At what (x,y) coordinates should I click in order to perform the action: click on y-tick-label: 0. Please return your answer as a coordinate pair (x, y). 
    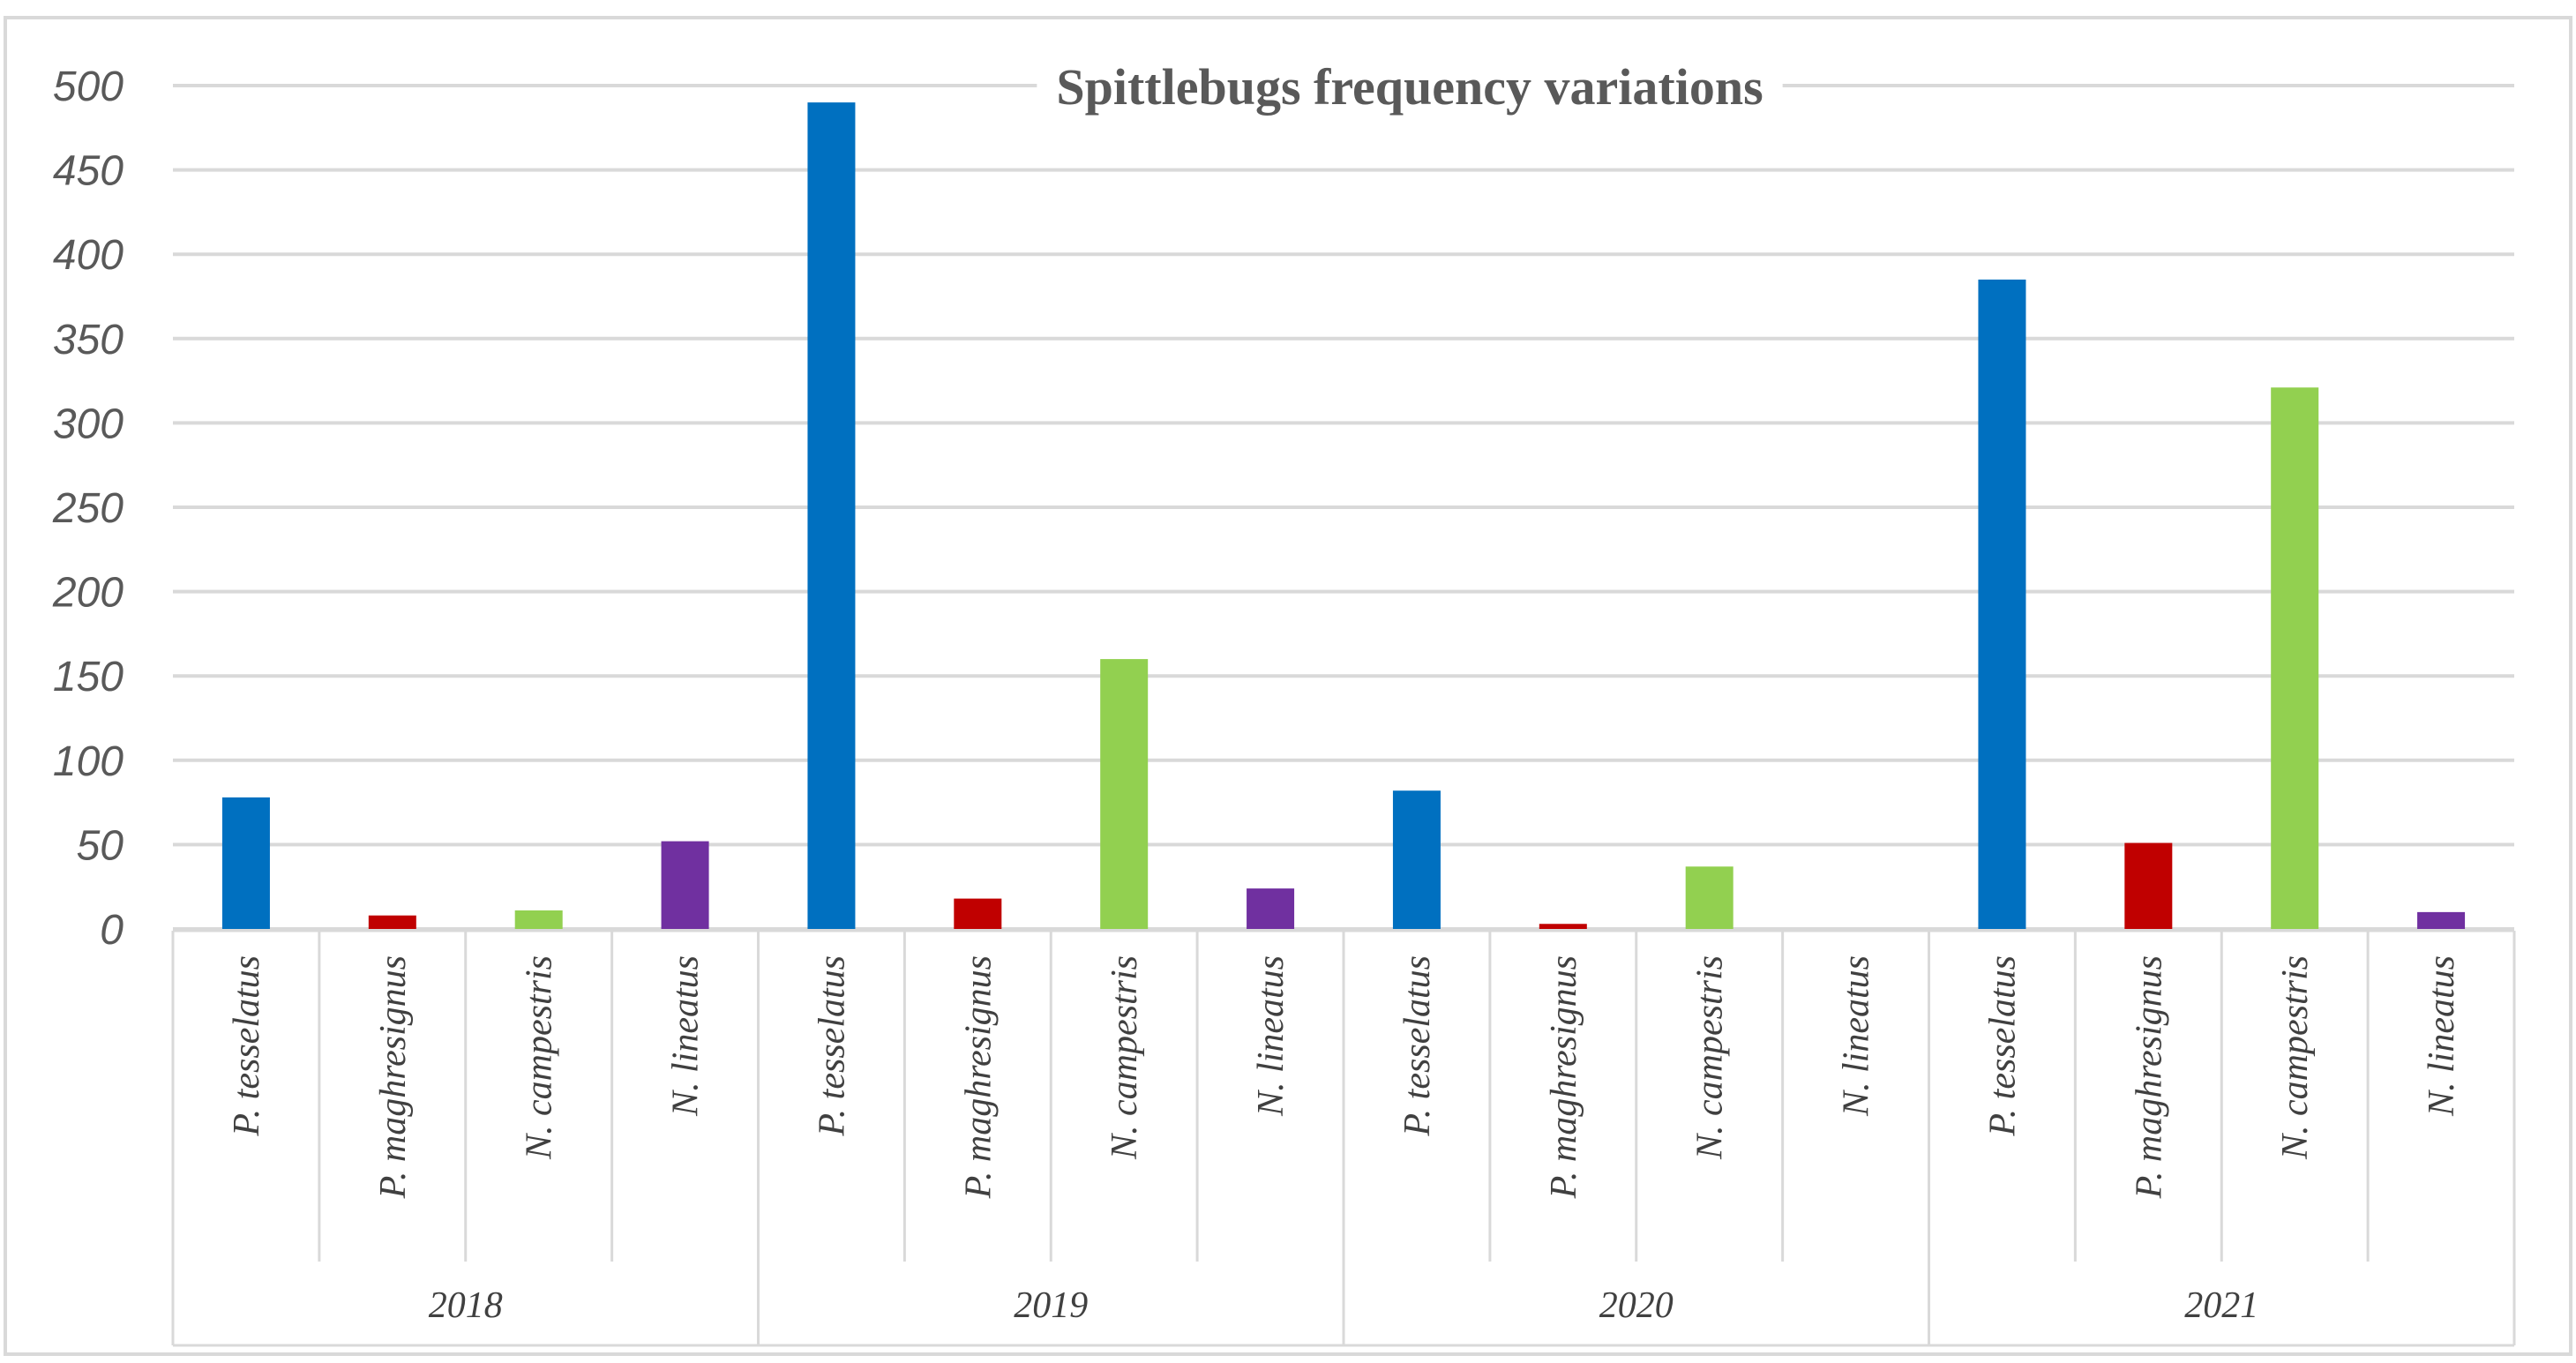
    Looking at the image, I should click on (112, 930).